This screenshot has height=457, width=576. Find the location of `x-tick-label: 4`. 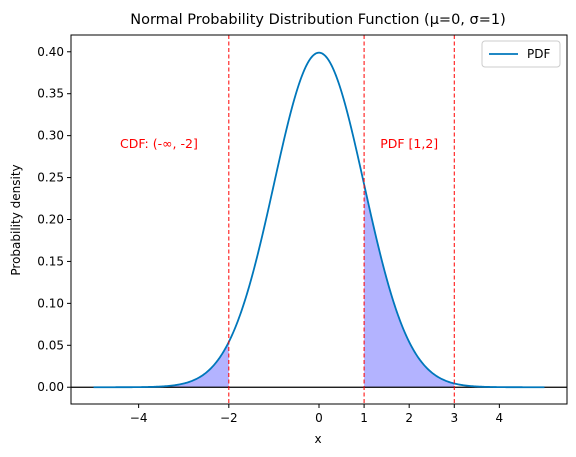

x-tick-label: 4 is located at coordinates (500, 418).